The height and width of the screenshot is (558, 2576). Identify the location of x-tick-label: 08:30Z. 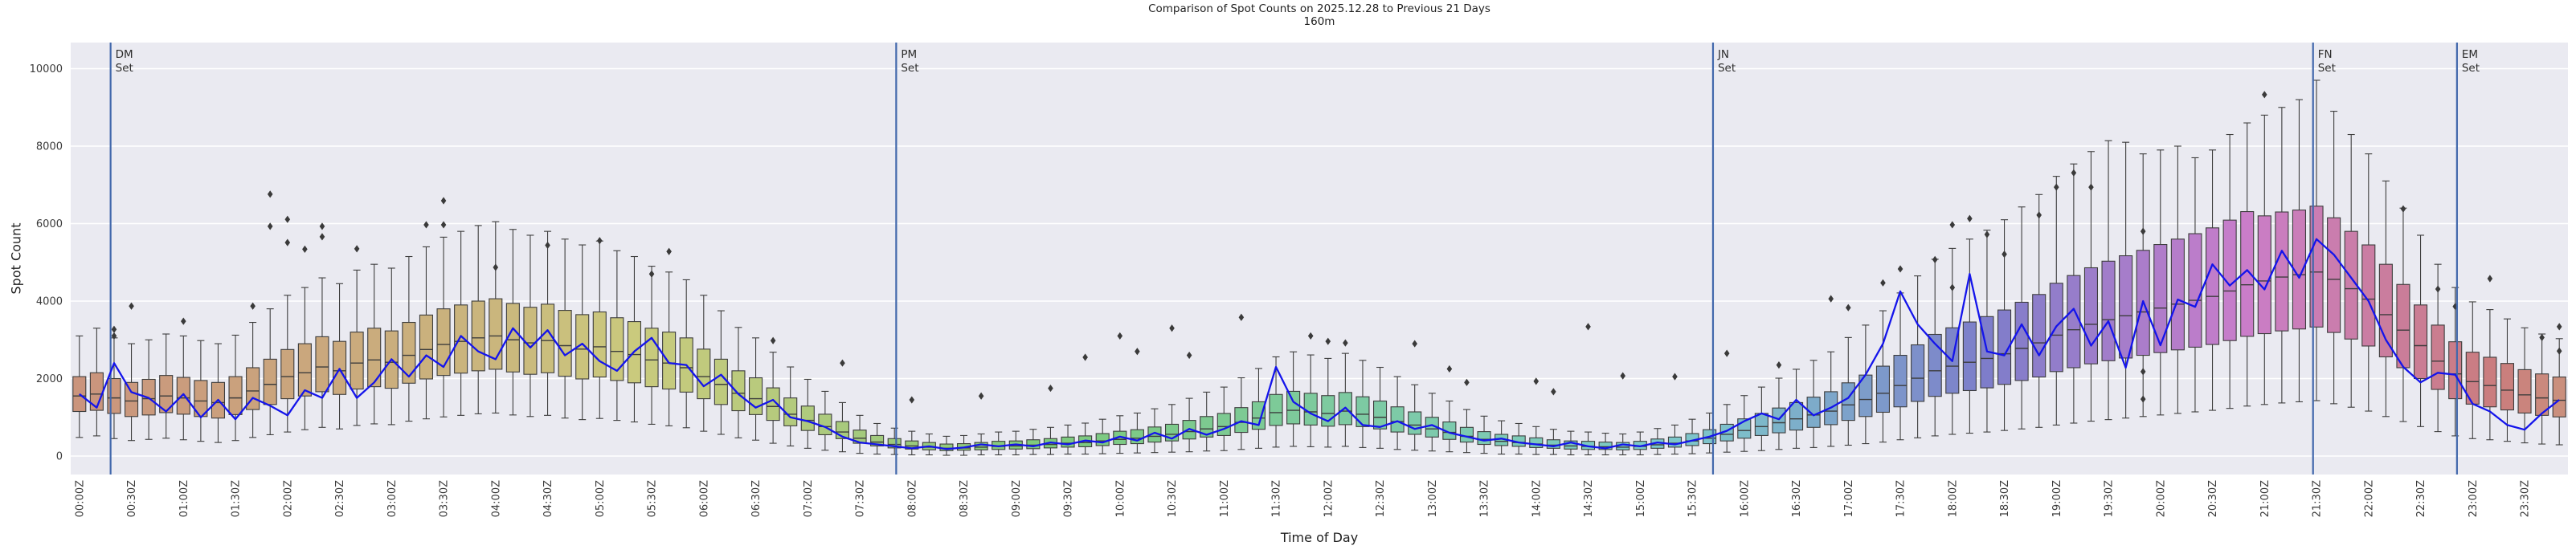
(965, 498).